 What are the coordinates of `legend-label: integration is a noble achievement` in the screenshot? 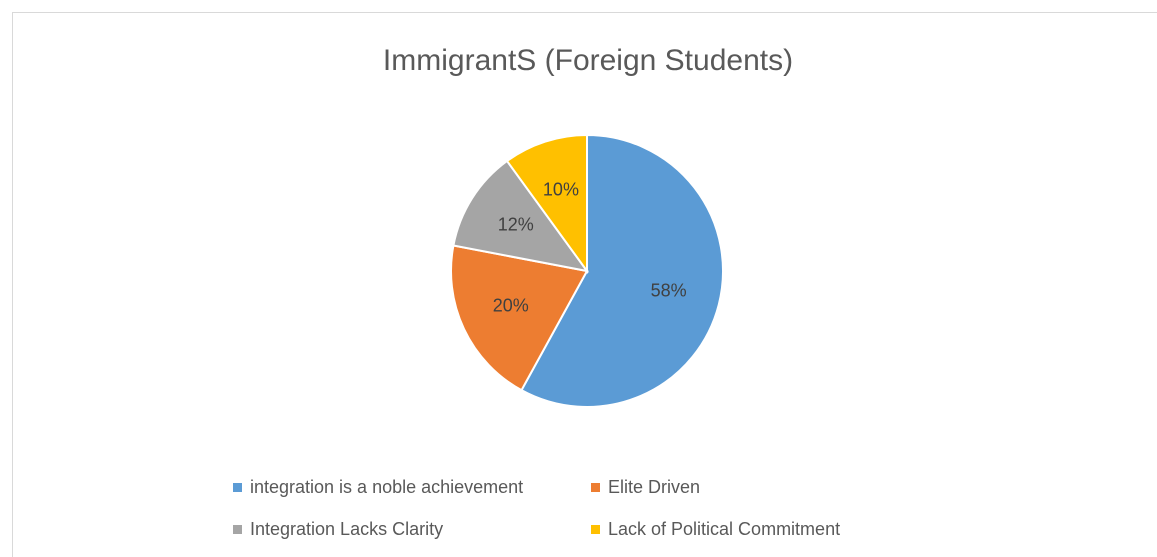 It's located at (386, 487).